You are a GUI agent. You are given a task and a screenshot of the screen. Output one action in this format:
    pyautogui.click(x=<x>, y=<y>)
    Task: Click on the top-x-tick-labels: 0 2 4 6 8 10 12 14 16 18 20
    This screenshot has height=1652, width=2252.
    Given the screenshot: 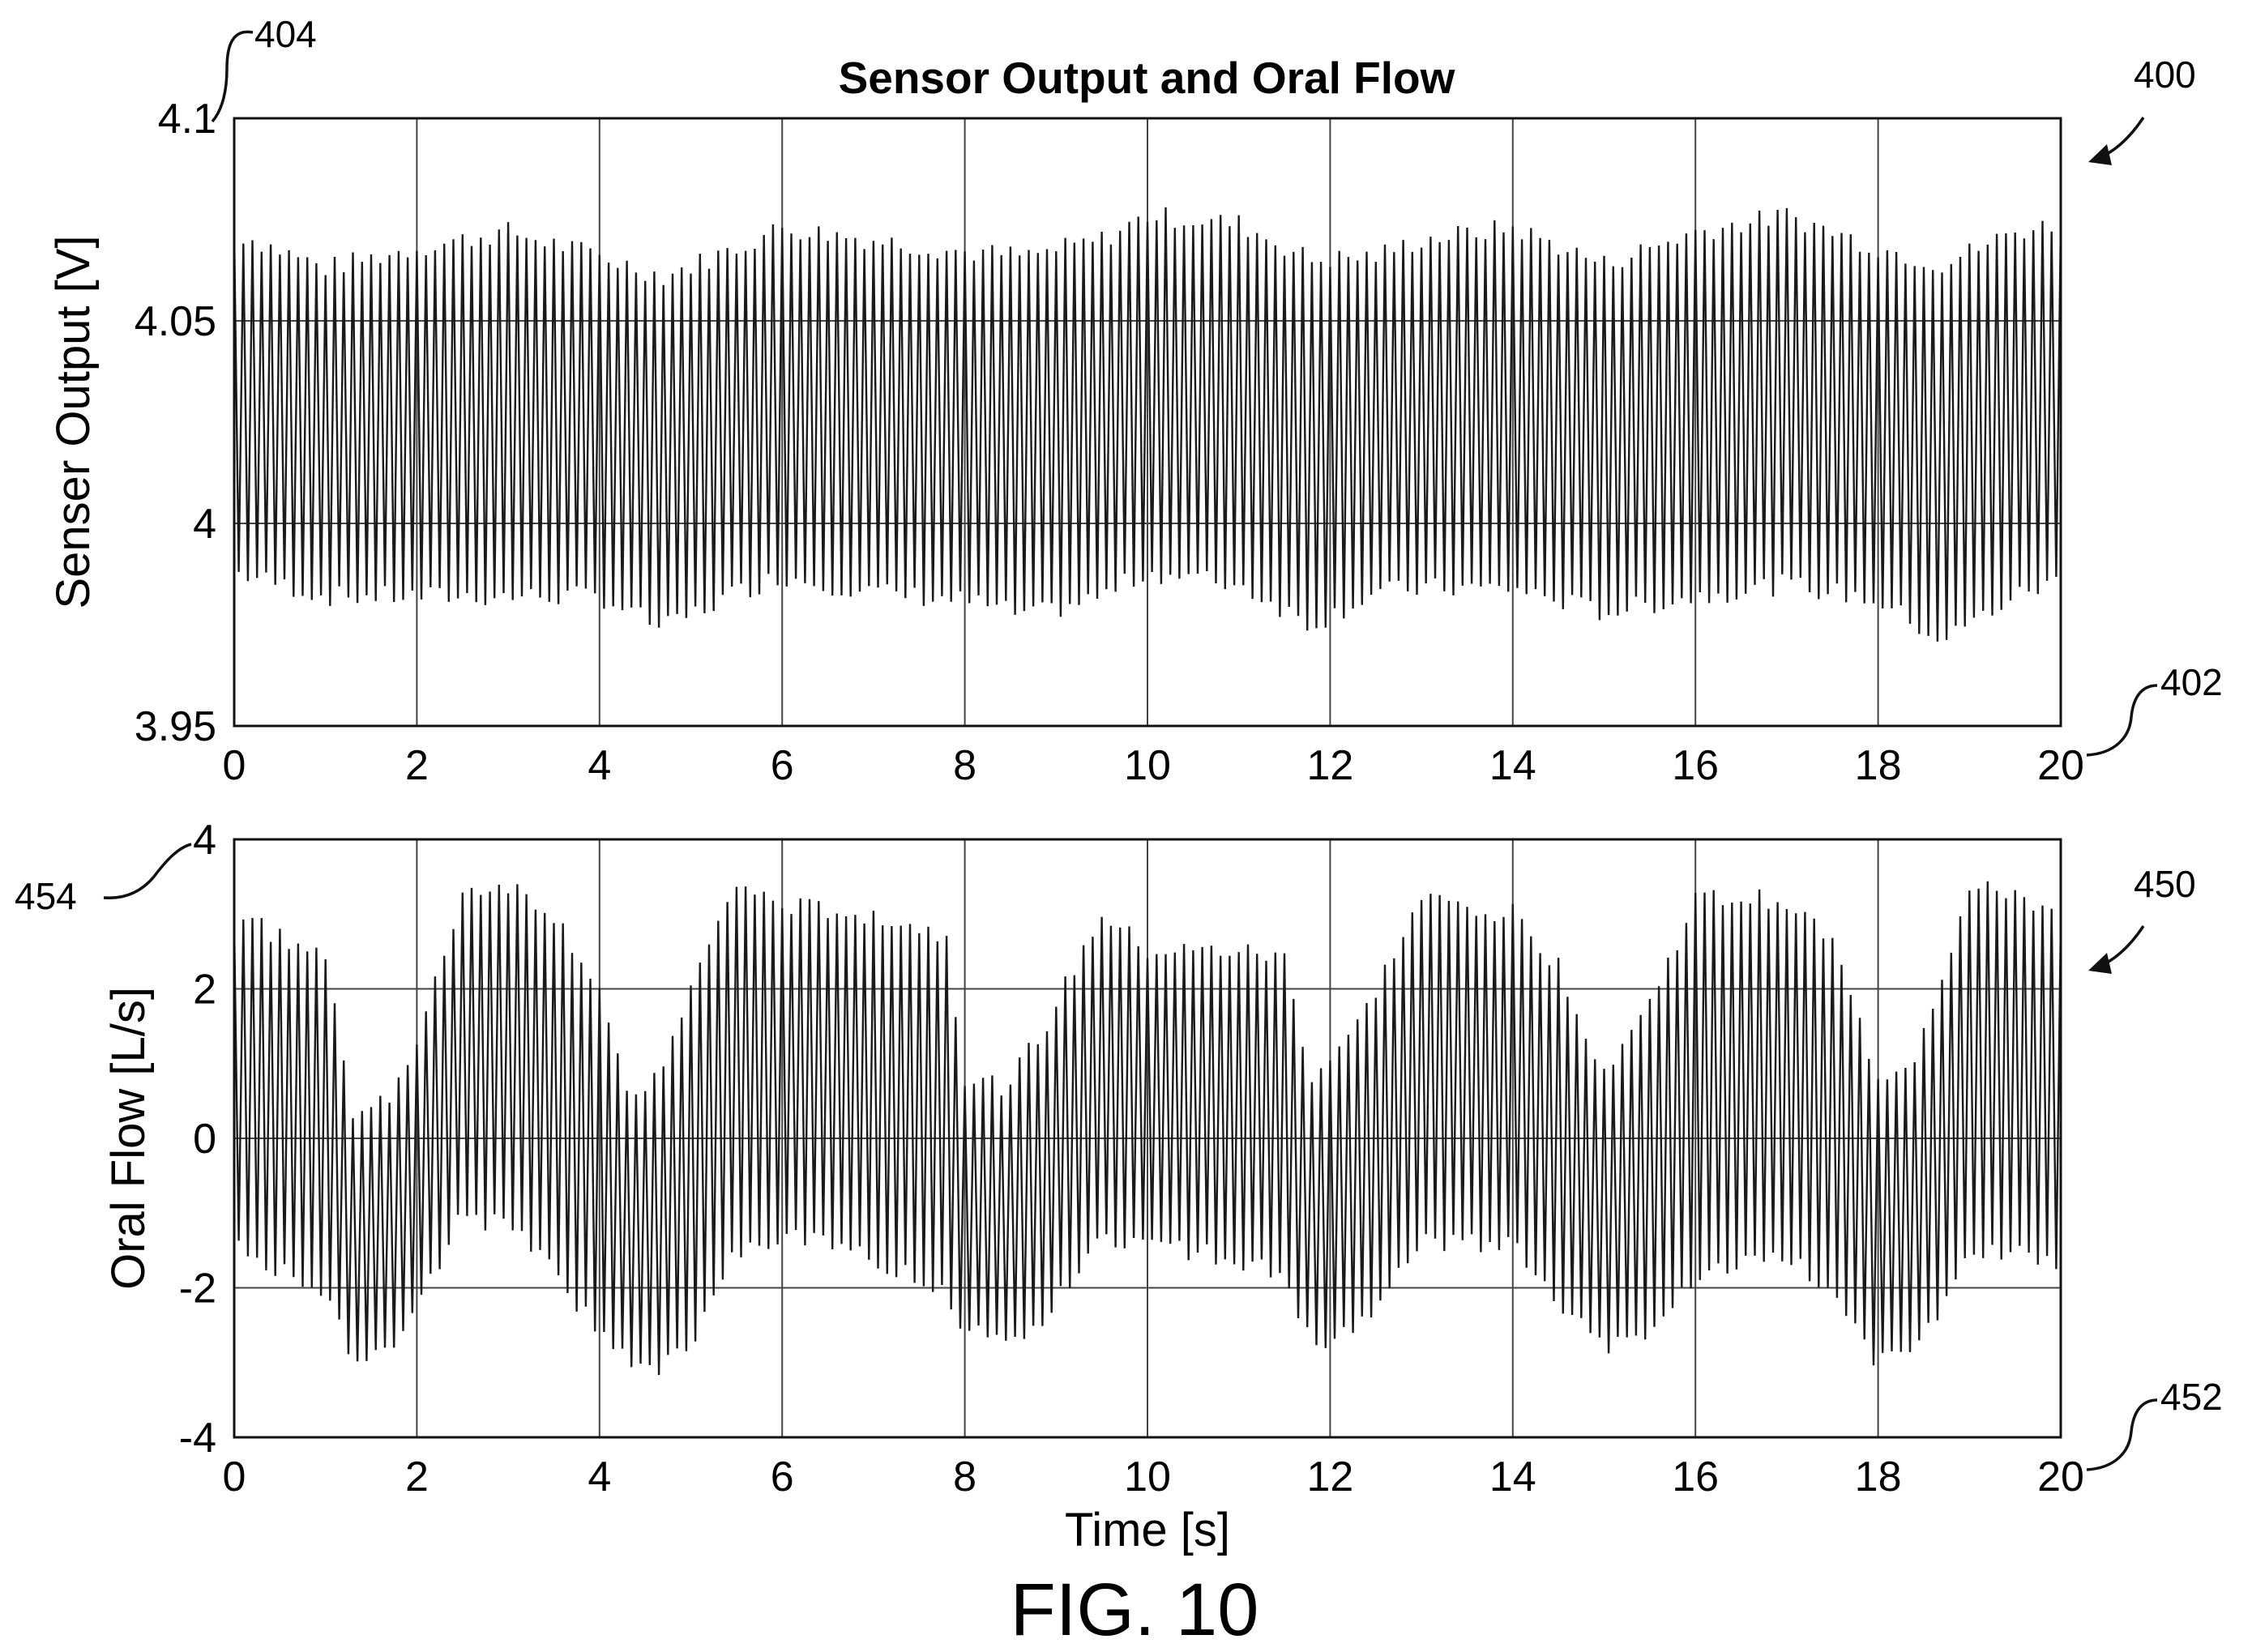 What is the action you would take?
    pyautogui.click(x=1153, y=765)
    